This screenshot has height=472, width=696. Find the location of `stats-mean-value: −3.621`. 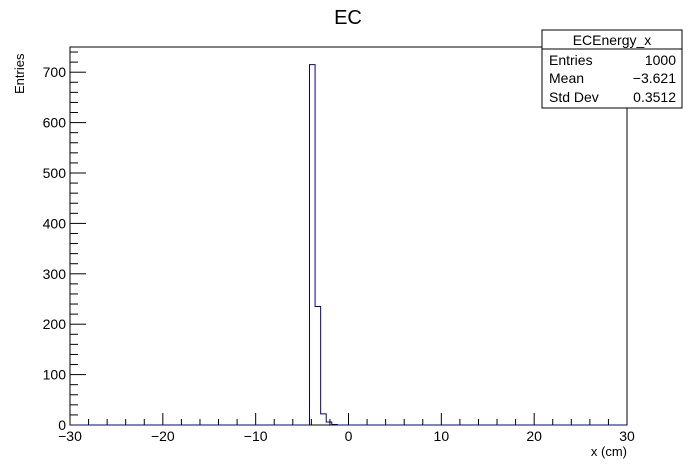

stats-mean-value: −3.621 is located at coordinates (654, 78).